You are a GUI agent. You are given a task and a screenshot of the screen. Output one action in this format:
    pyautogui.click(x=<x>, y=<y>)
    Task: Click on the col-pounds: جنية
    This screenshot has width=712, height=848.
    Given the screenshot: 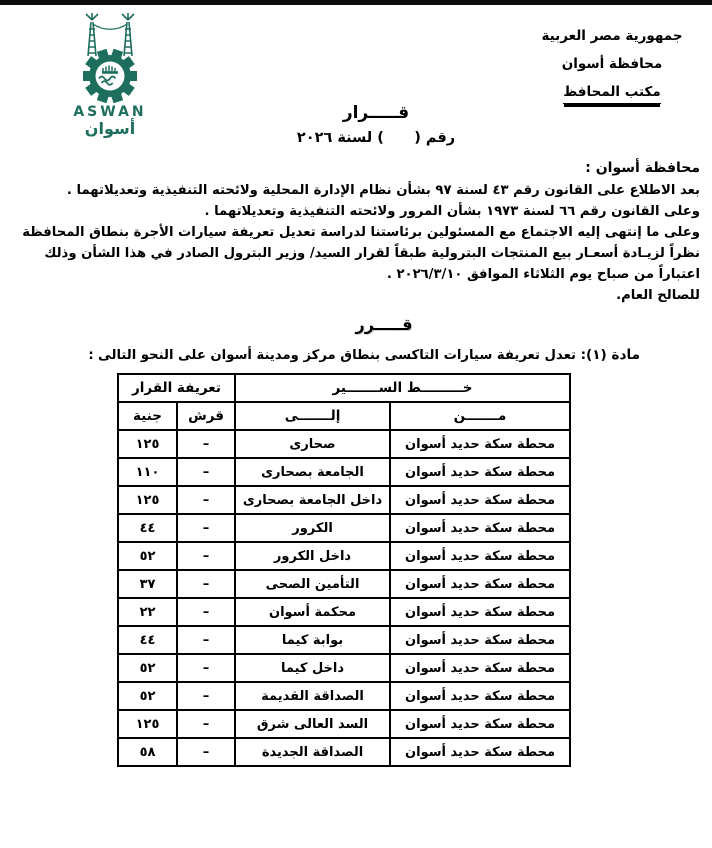 What is the action you would take?
    pyautogui.click(x=147, y=416)
    